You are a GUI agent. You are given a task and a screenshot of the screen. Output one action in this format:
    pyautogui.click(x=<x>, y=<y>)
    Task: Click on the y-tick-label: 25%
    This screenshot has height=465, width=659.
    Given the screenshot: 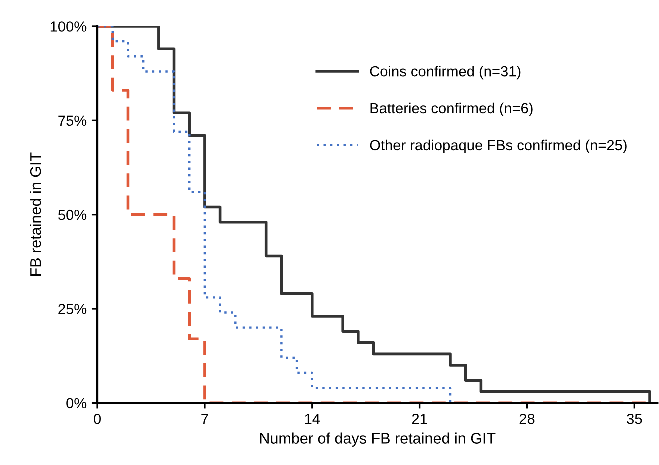 What is the action you would take?
    pyautogui.click(x=72, y=309)
    